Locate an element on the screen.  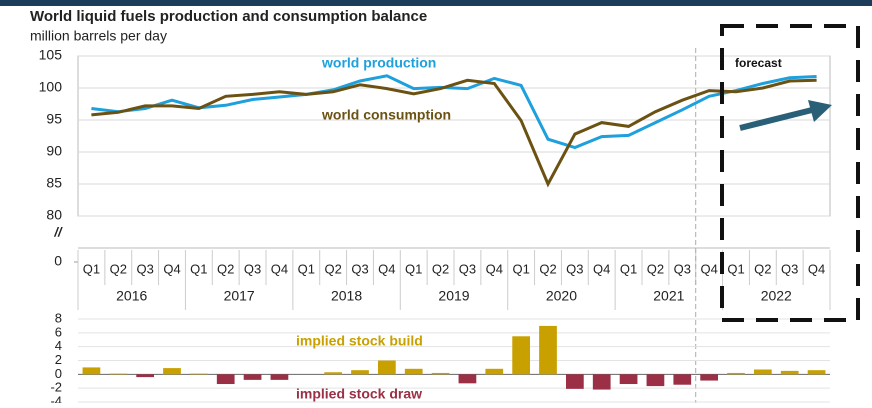
y-tick-label: 90 is located at coordinates (54, 151).